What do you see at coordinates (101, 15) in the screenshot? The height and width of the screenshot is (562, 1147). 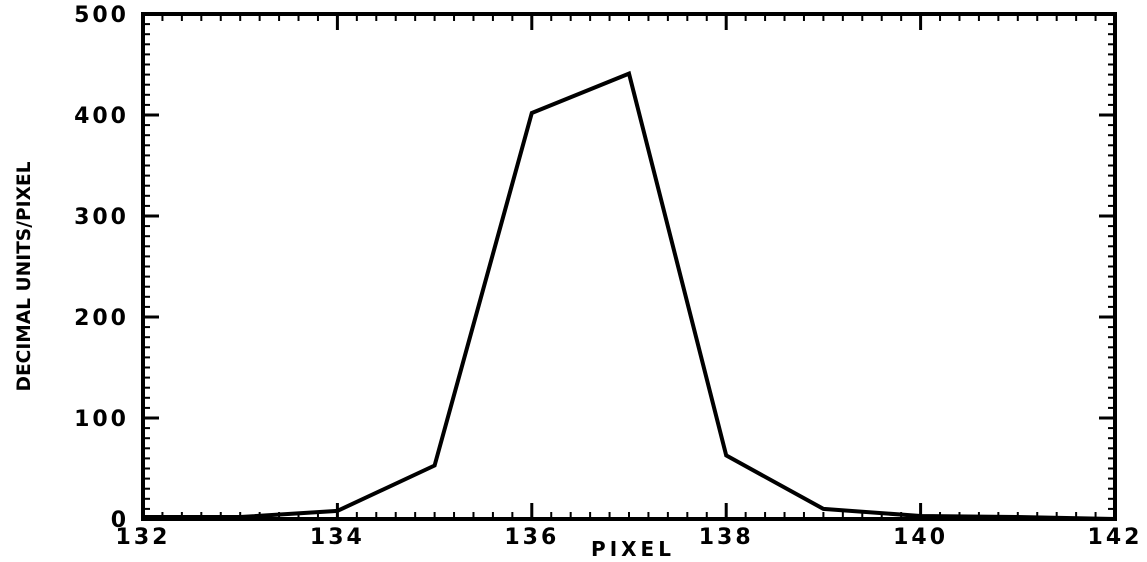 I see `y-tick-label: 500` at bounding box center [101, 15].